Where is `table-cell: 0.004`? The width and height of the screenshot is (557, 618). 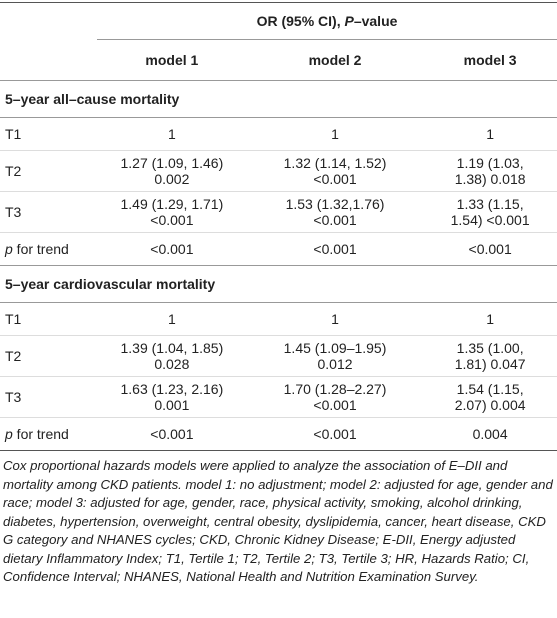 table-cell: 0.004 is located at coordinates (490, 434).